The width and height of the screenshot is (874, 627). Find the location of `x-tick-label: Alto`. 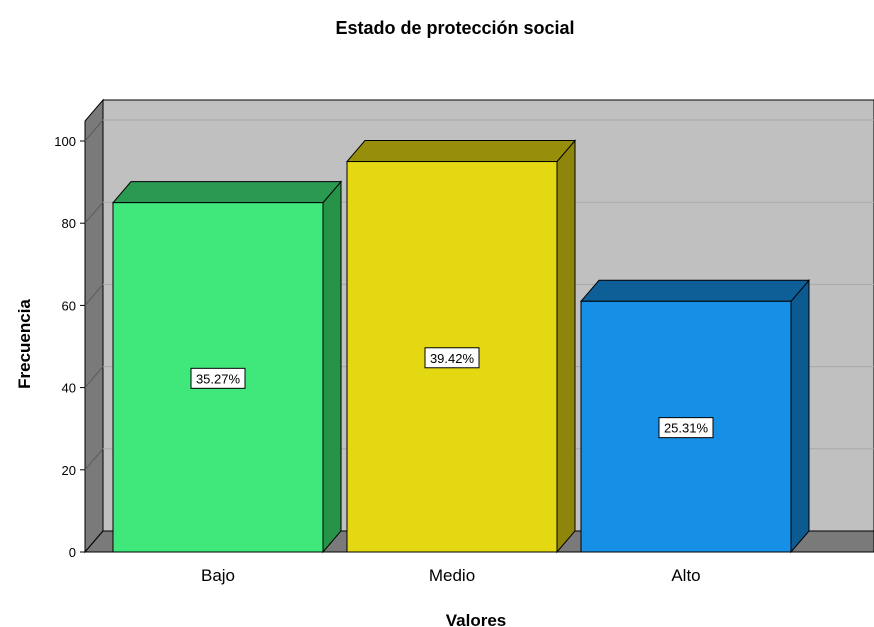

x-tick-label: Alto is located at coordinates (685, 575).